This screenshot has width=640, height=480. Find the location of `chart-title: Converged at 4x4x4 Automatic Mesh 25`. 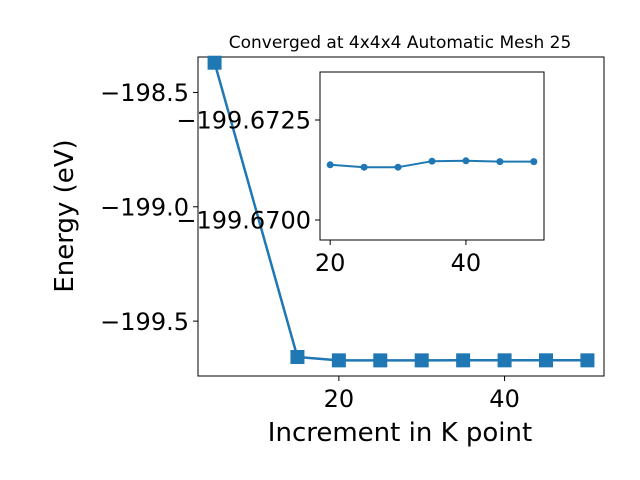

chart-title: Converged at 4x4x4 Automatic Mesh 25 is located at coordinates (400, 43).